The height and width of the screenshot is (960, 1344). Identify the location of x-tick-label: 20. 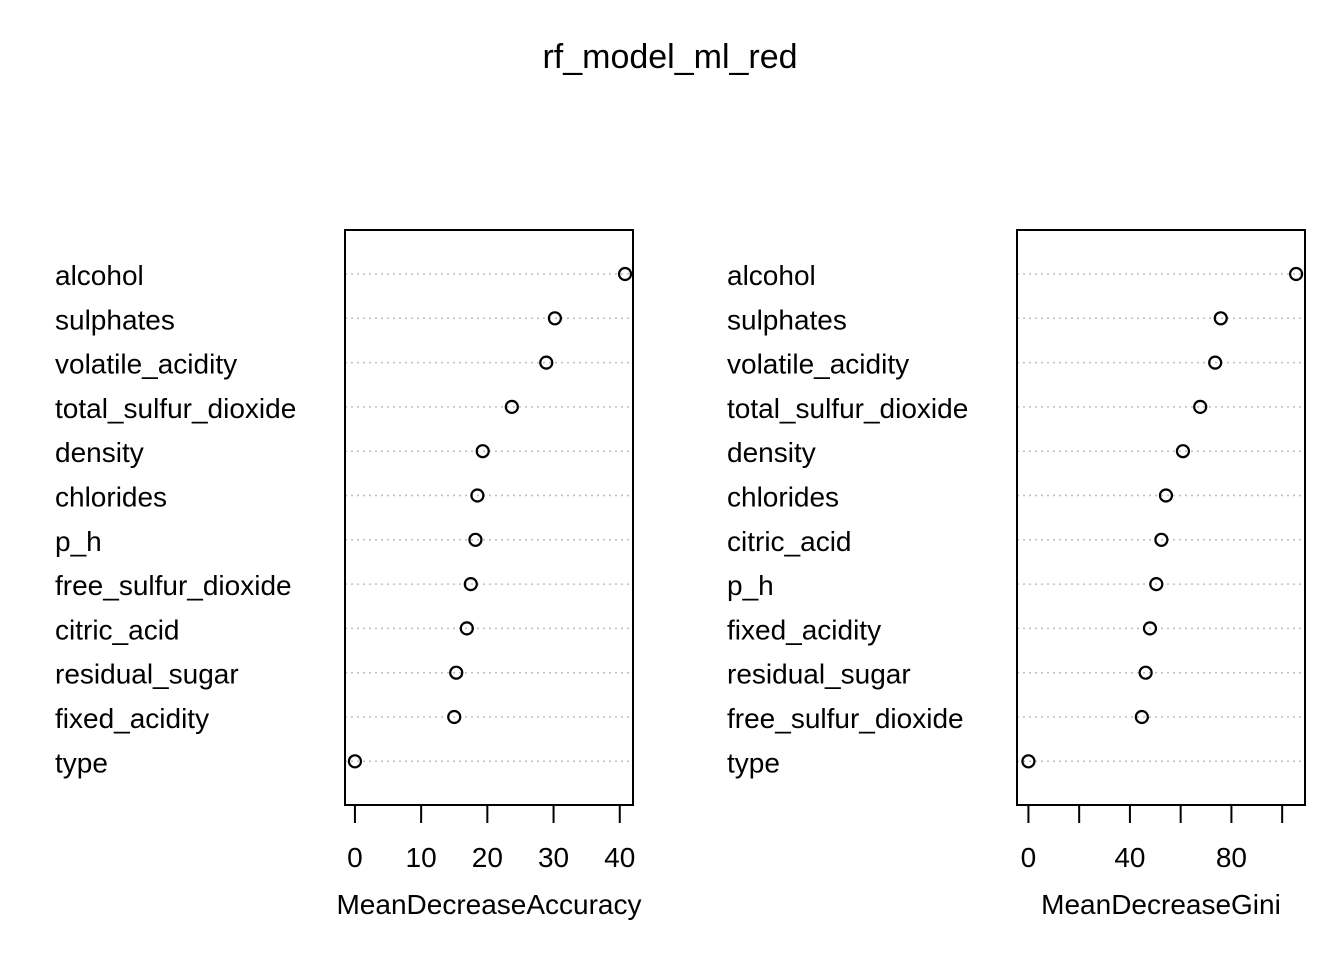
(487, 857).